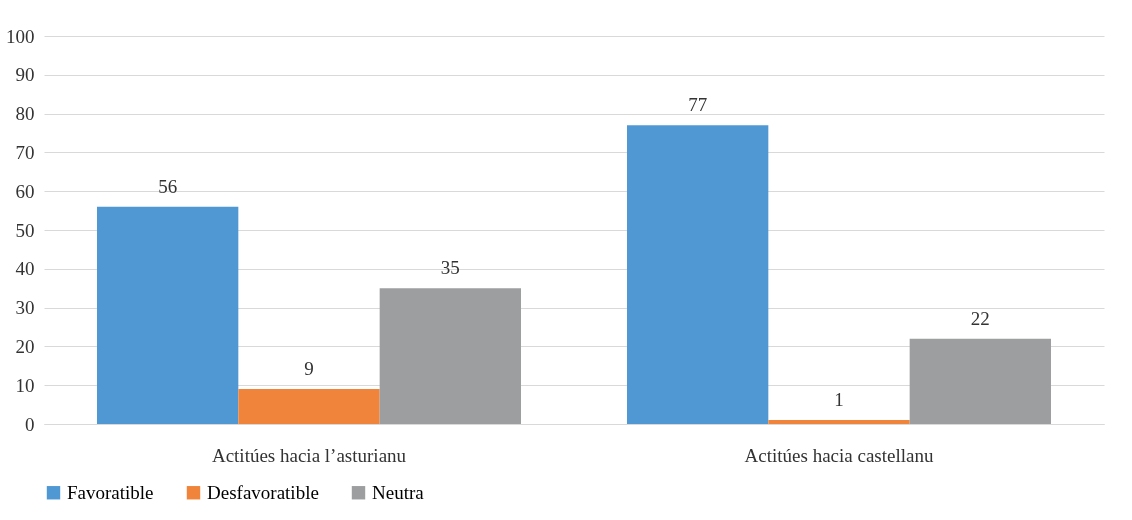 Image resolution: width=1132 pixels, height=520 pixels. Describe the element at coordinates (25, 346) in the screenshot. I see `y-tick-label: 20` at that location.